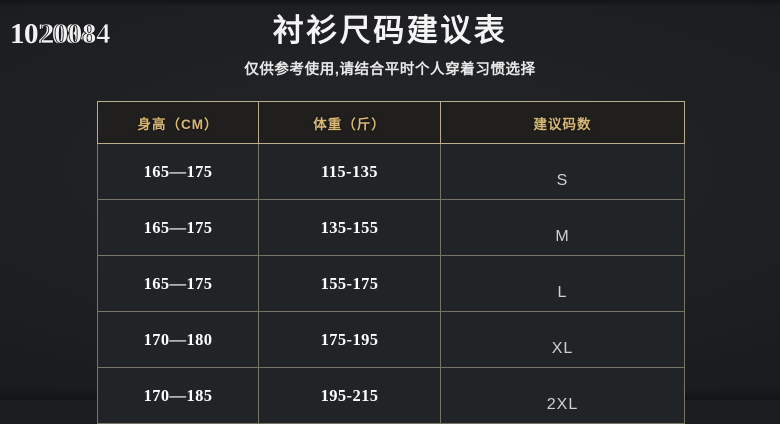 The width and height of the screenshot is (780, 424). I want to click on table-row: 170—180 175-195 XL, so click(391, 339).